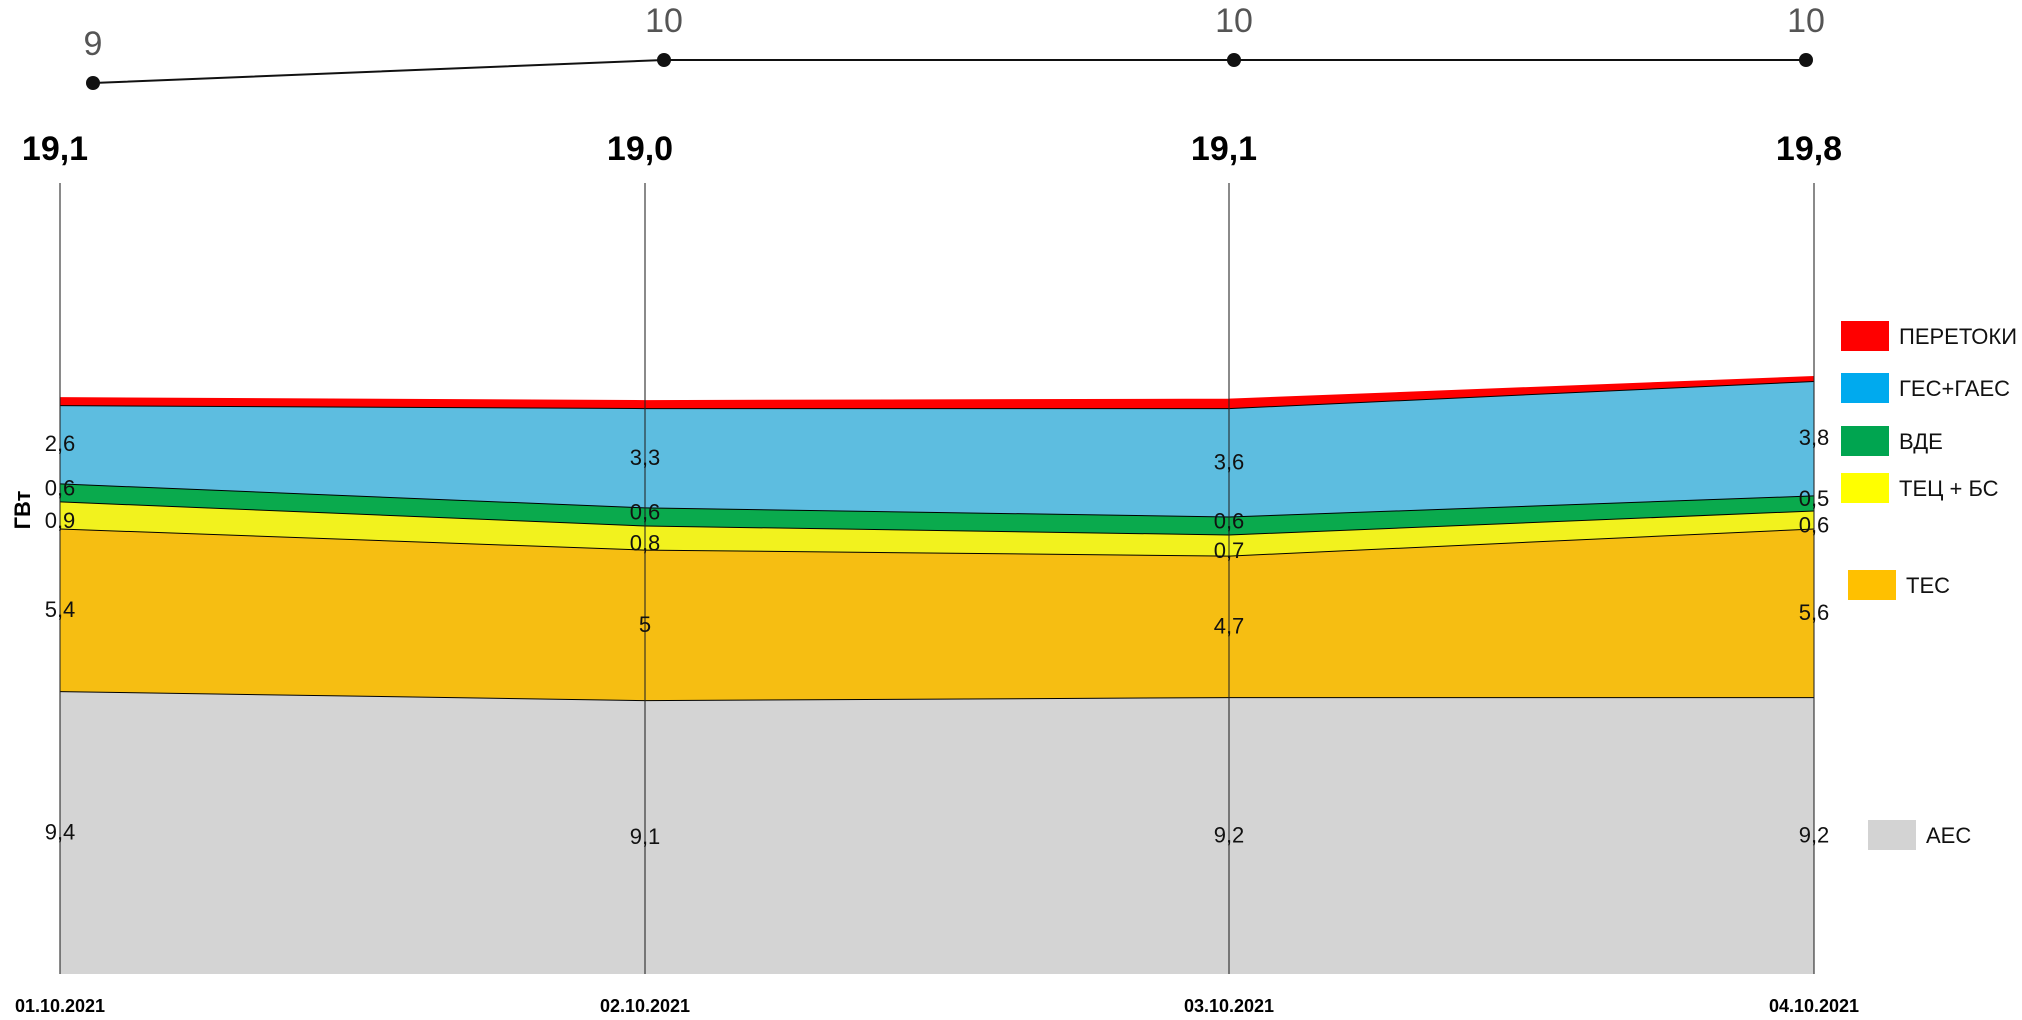 Image resolution: width=2022 pixels, height=1020 pixels. I want to click on legend-label: ГЕС+ГАЕС, so click(1954, 388).